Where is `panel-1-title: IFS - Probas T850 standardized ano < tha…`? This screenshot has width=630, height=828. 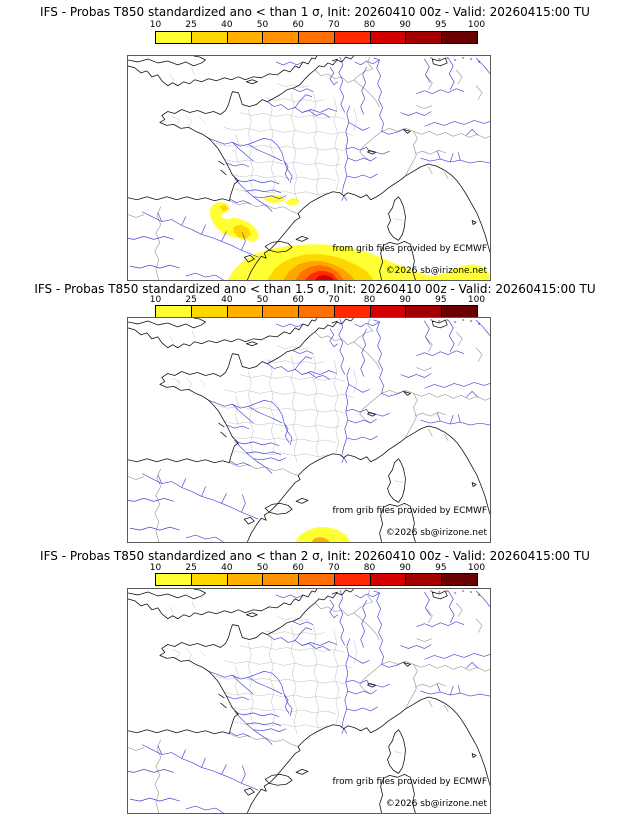 panel-1-title: IFS - Probas T850 standardized ano < tha… is located at coordinates (315, 12).